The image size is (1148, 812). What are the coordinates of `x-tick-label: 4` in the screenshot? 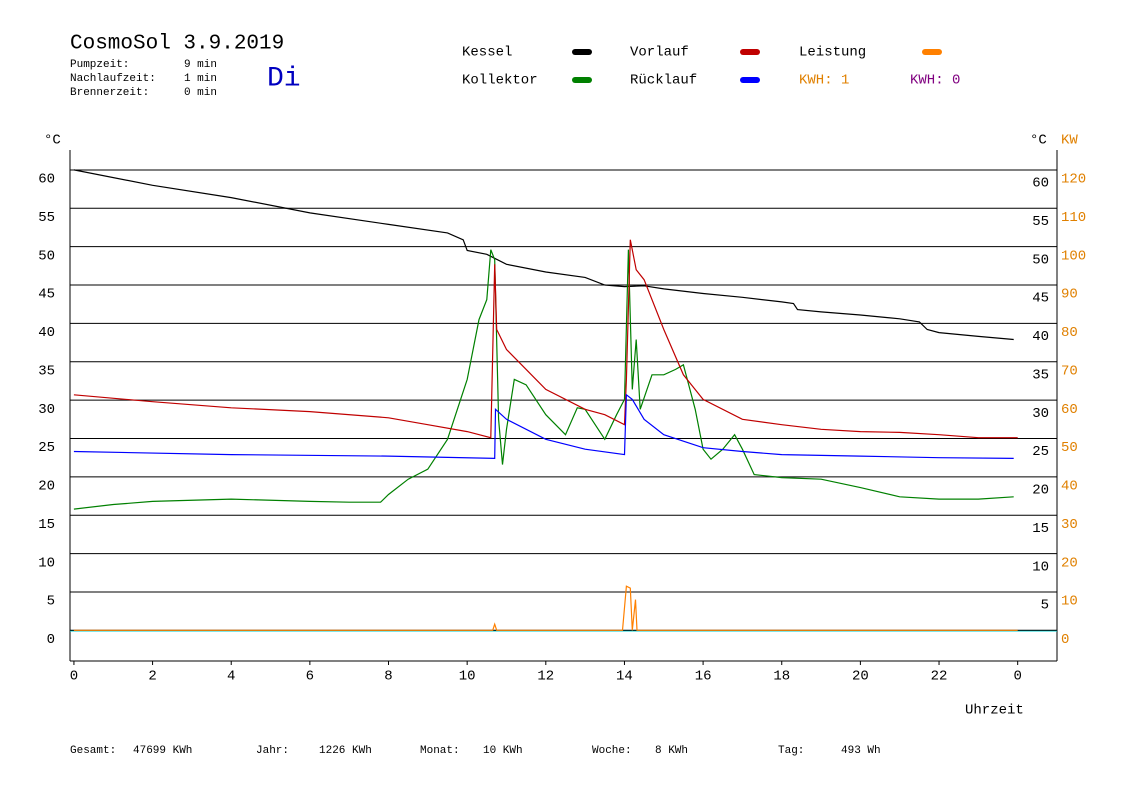 It's located at (231, 677).